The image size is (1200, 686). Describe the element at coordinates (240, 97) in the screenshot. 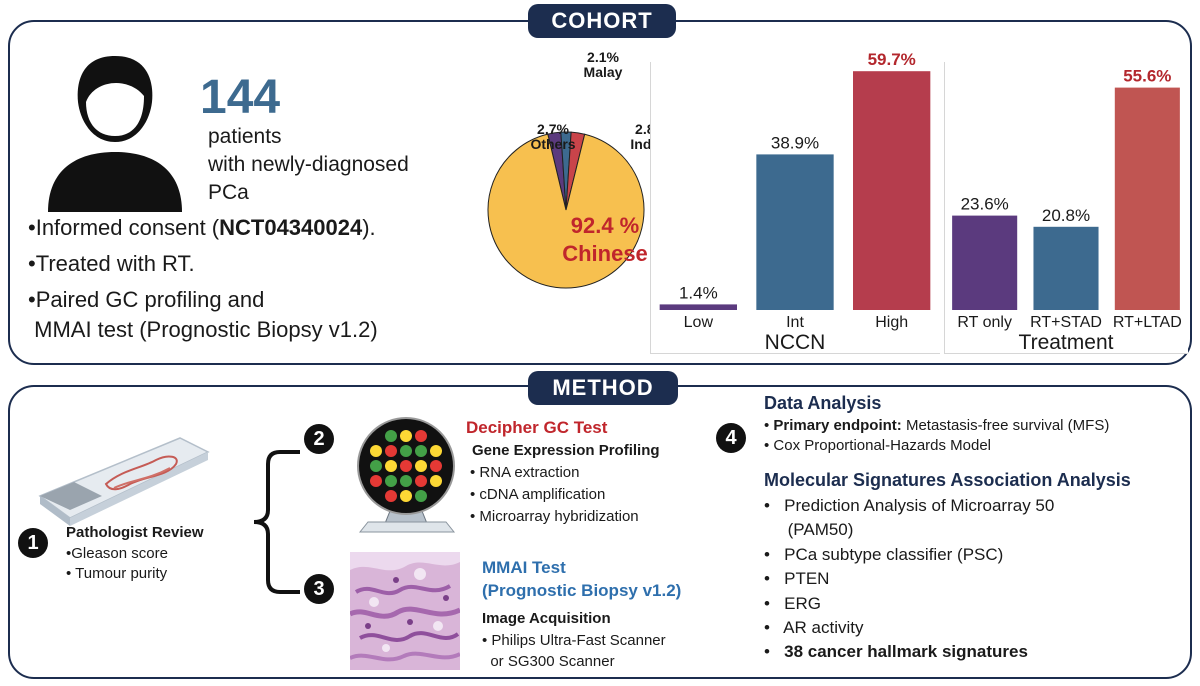

I see `patient-count: 144` at that location.